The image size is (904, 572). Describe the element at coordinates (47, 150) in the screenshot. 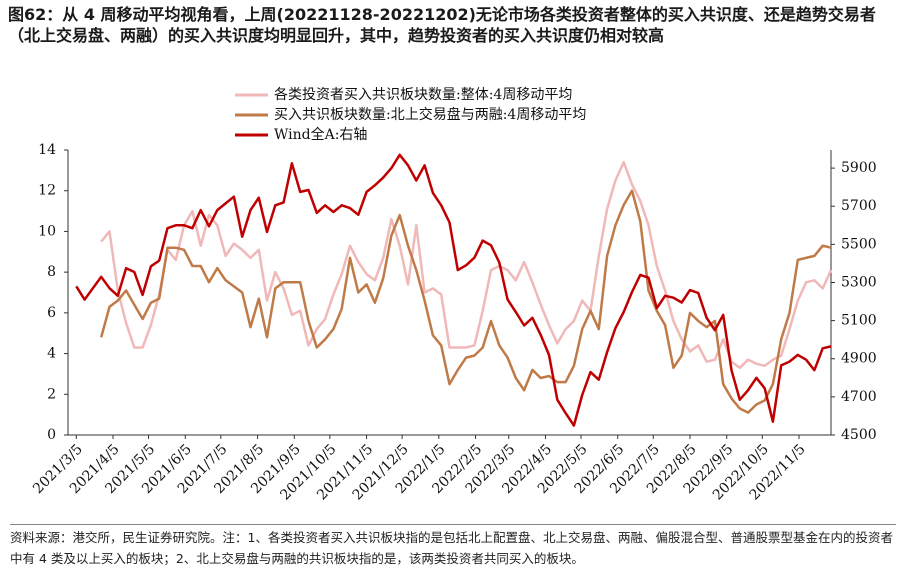

I see `y-tick-label: 14` at that location.